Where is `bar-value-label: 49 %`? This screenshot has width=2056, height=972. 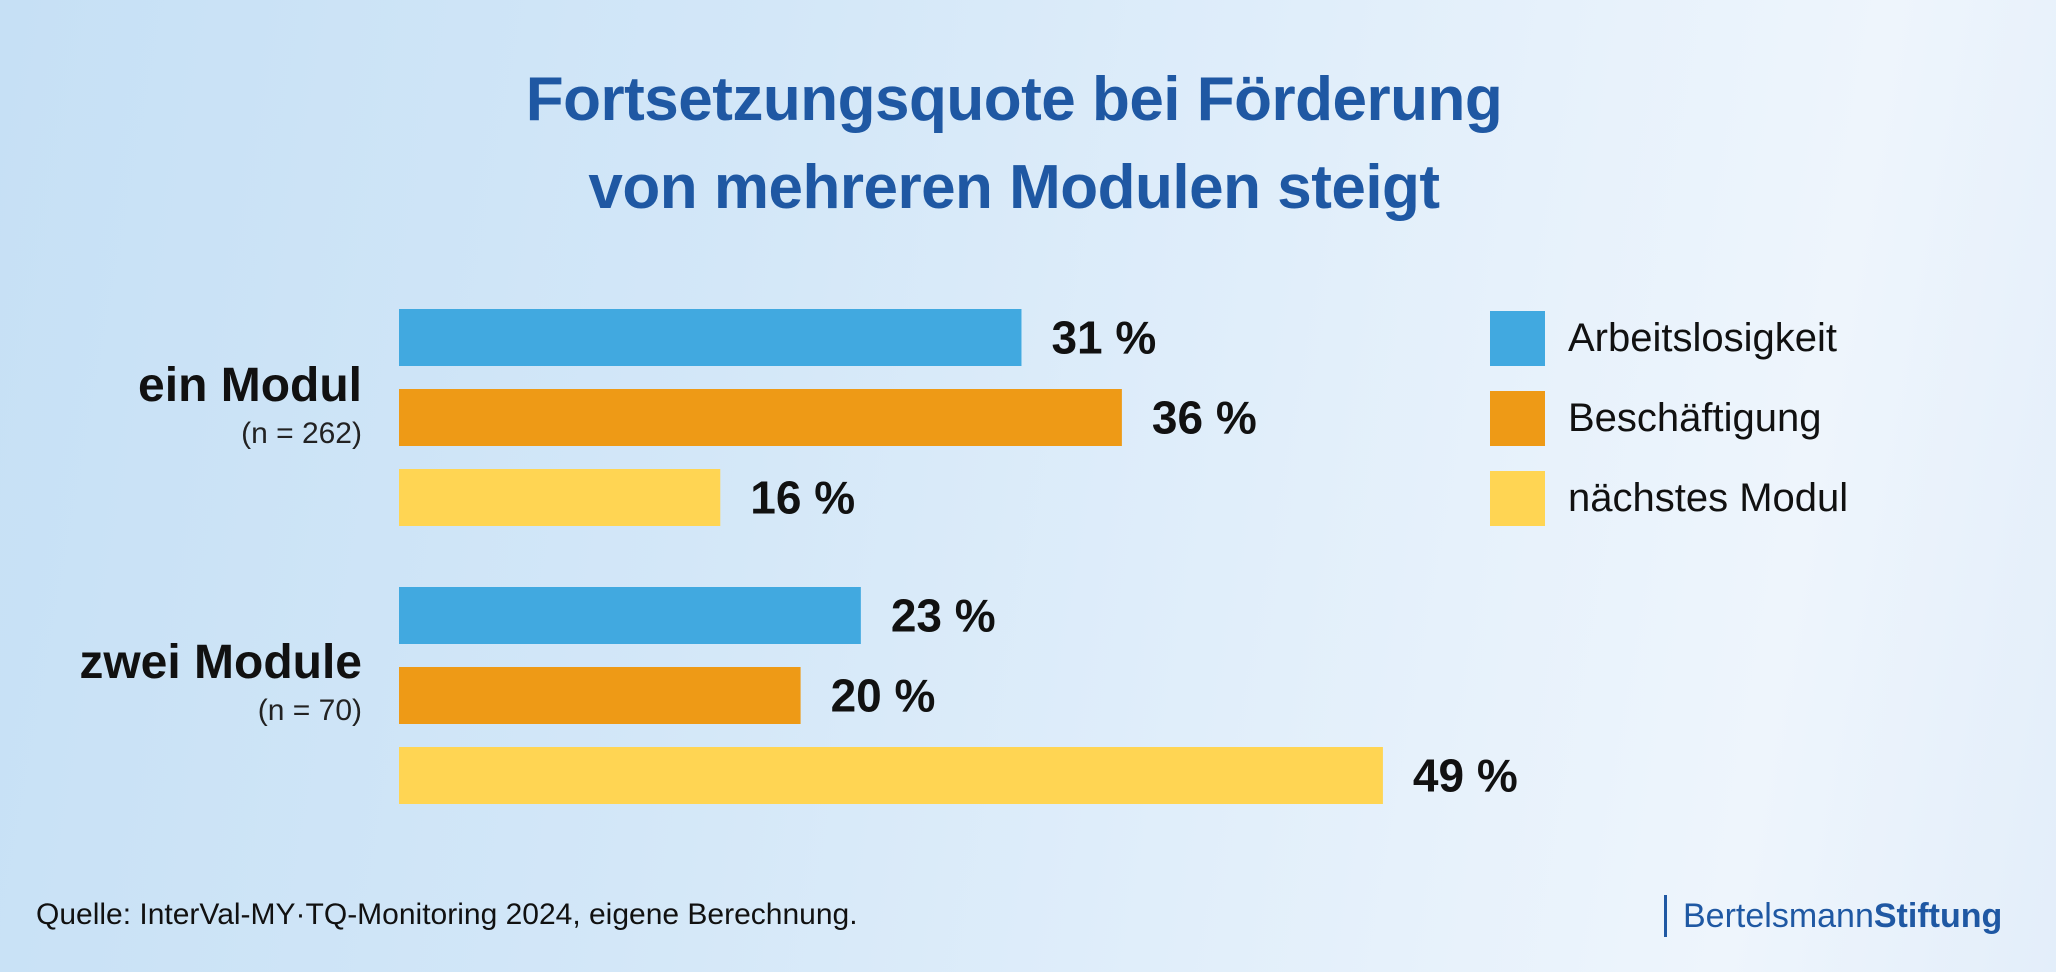 bar-value-label: 49 % is located at coordinates (1465, 776).